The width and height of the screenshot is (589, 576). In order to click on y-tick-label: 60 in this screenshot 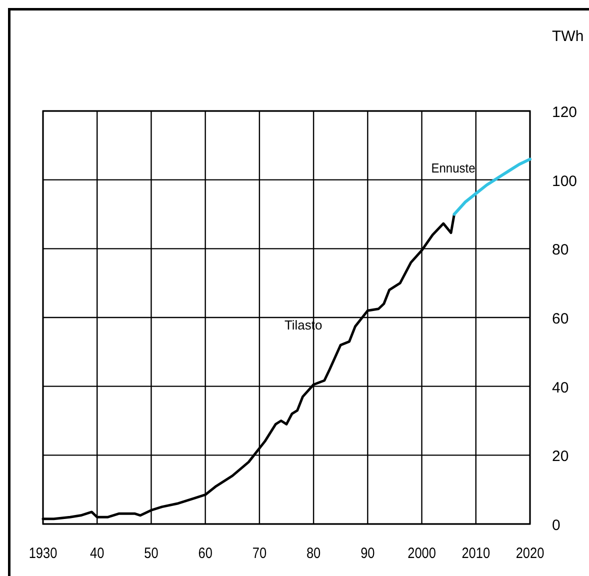, I will do `click(560, 319)`.